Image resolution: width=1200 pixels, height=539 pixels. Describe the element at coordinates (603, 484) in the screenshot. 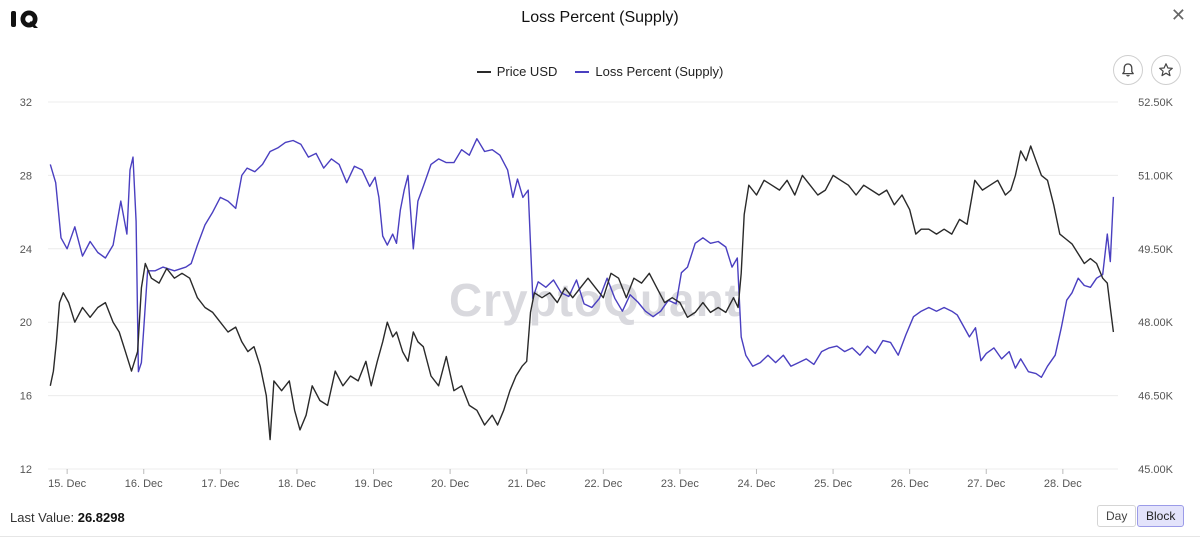

I see `x-tick-label: 22. Dec` at that location.